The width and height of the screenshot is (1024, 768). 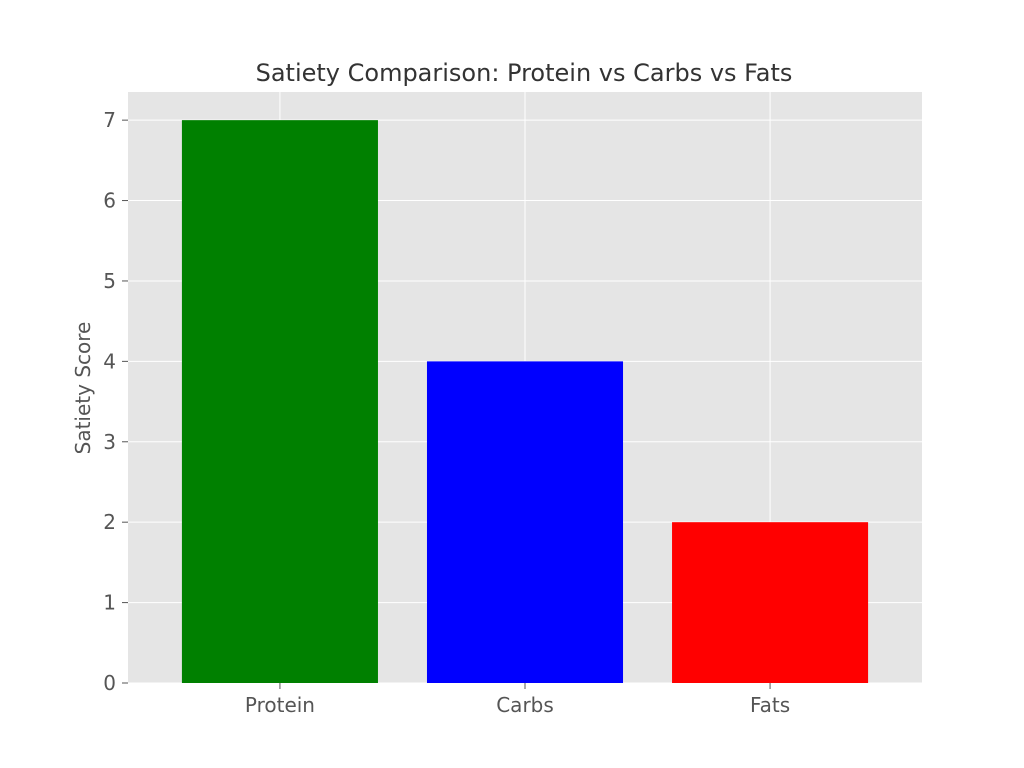 What do you see at coordinates (83, 388) in the screenshot?
I see `y-axis-label: Satiety Score` at bounding box center [83, 388].